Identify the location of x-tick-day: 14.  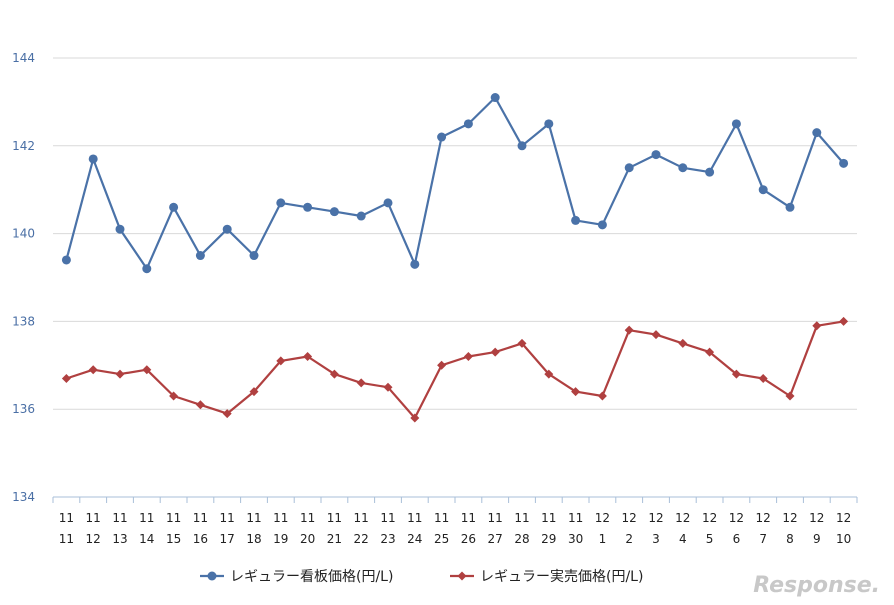
(146, 539).